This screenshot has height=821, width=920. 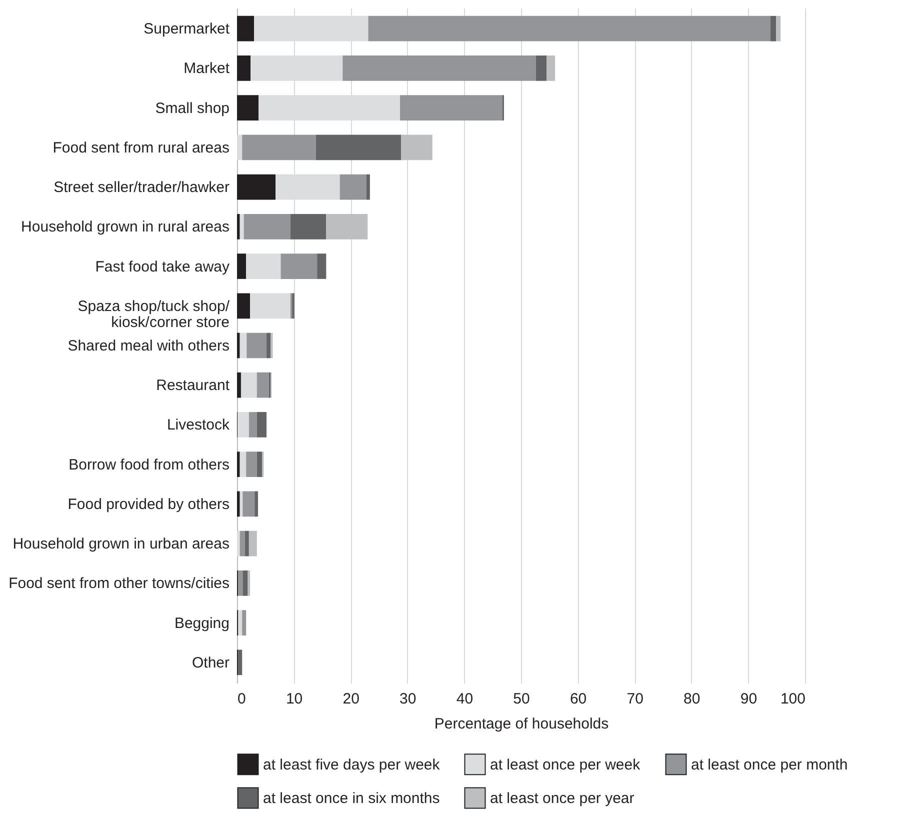 I want to click on x-tick-label: 50, so click(x=521, y=699).